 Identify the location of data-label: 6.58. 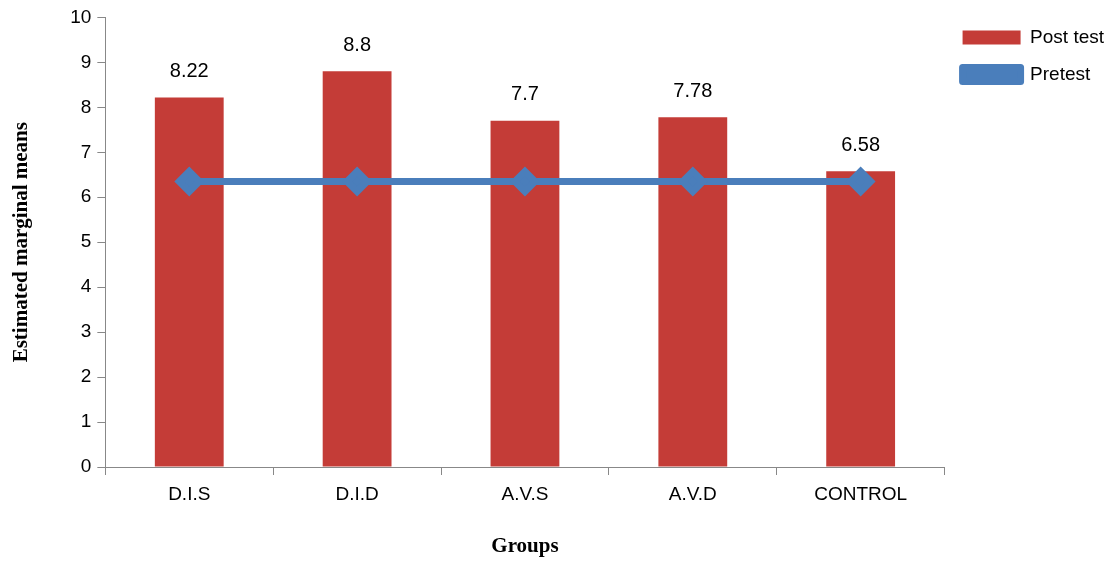
(861, 143).